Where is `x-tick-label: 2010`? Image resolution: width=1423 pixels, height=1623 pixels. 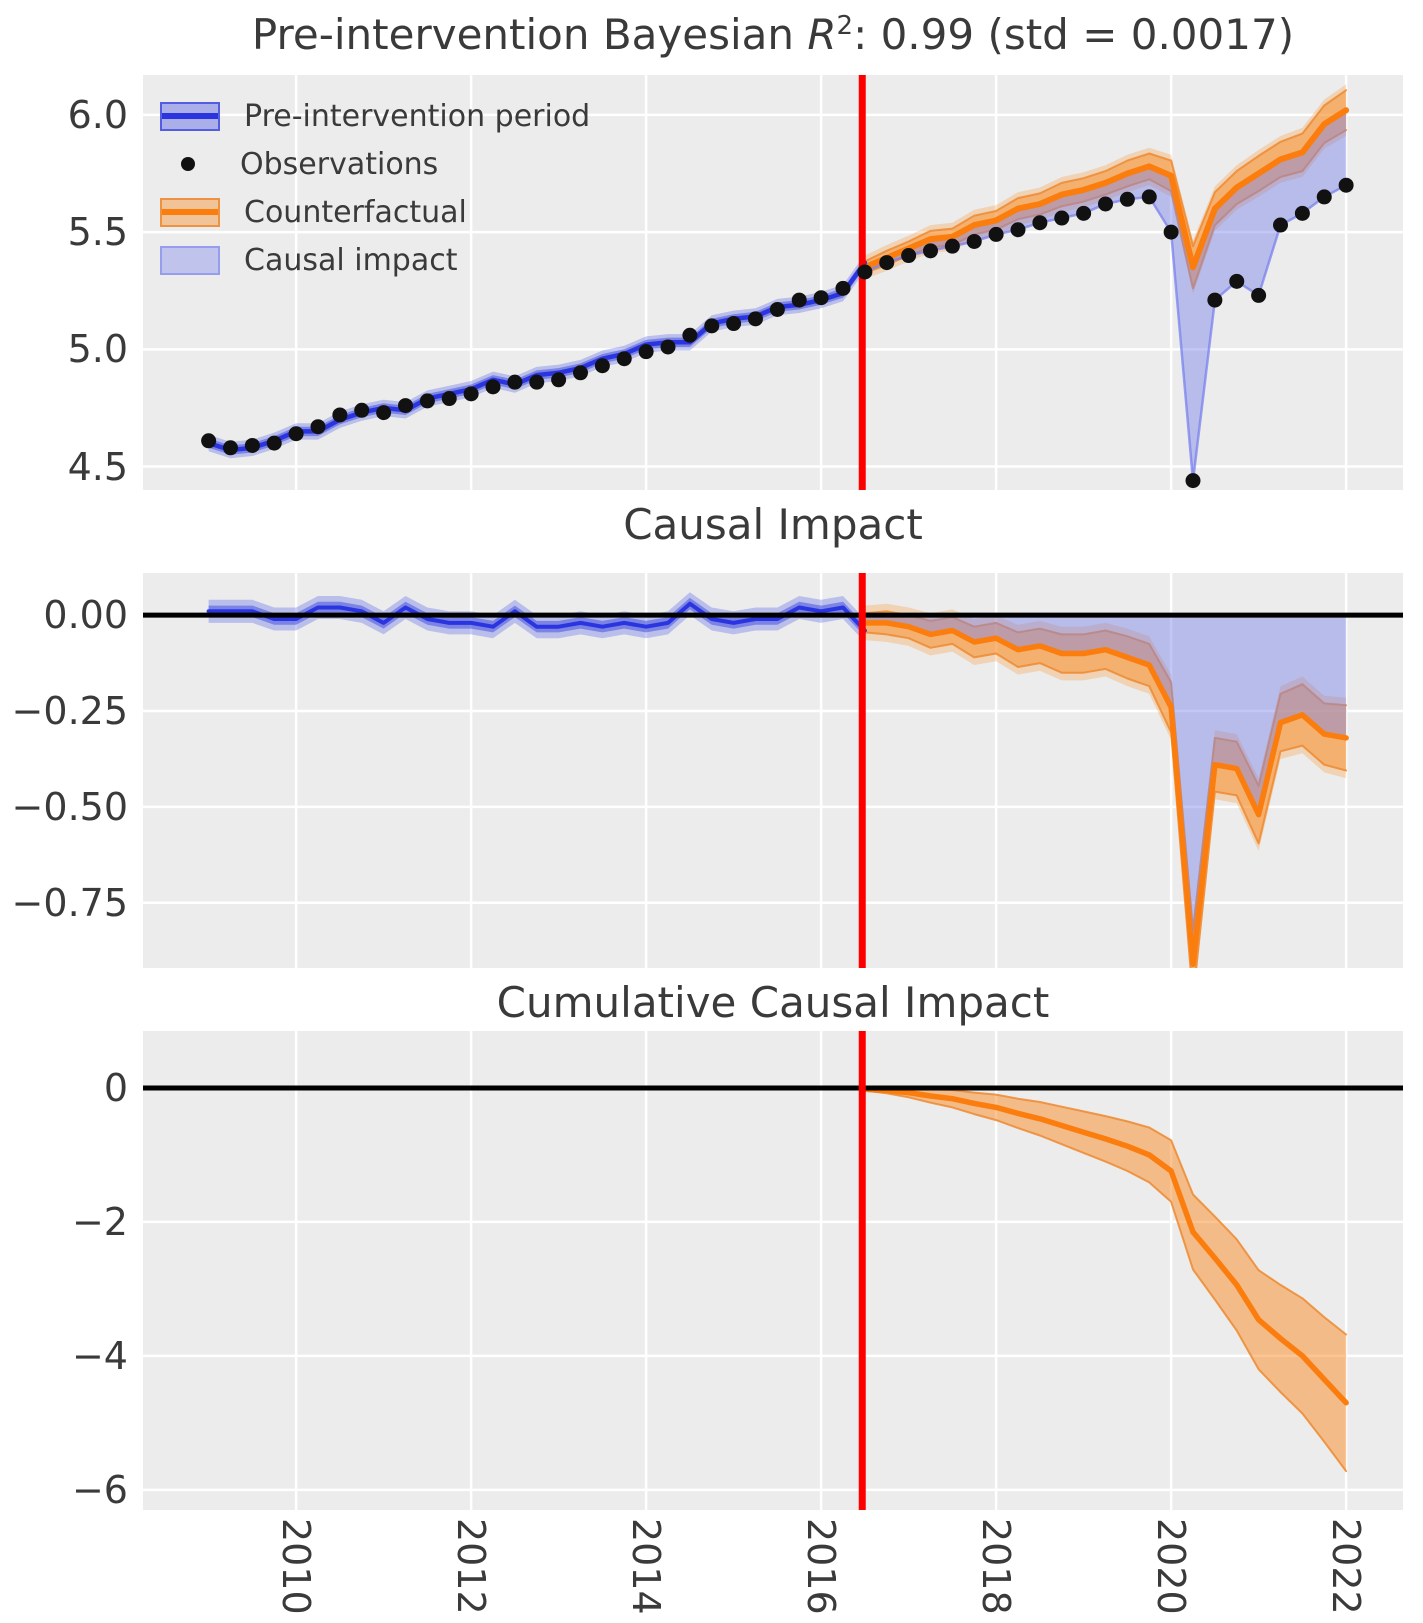
x-tick-label: 2010 is located at coordinates (296, 1566).